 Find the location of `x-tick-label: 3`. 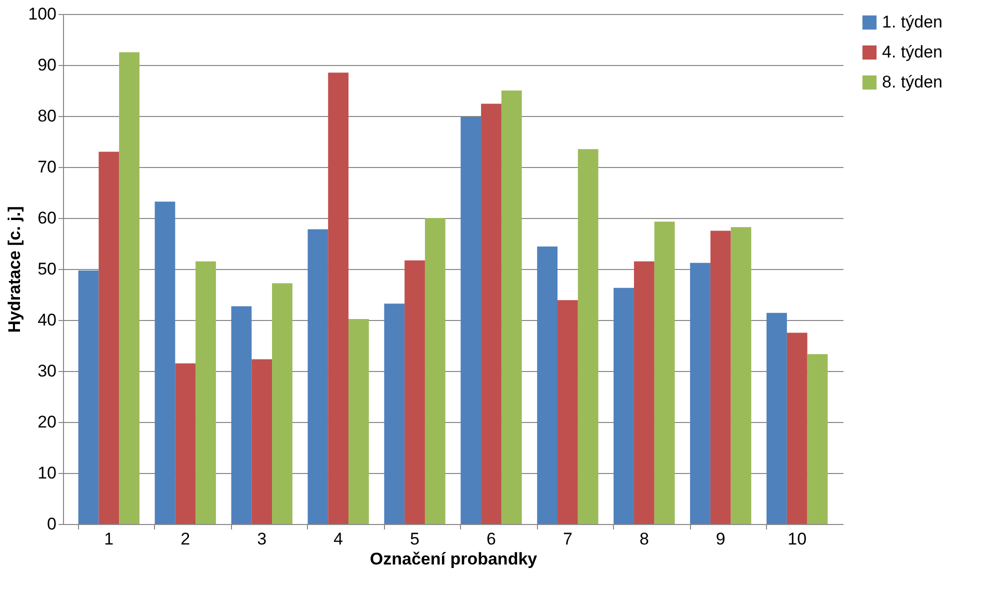

x-tick-label: 3 is located at coordinates (262, 539).